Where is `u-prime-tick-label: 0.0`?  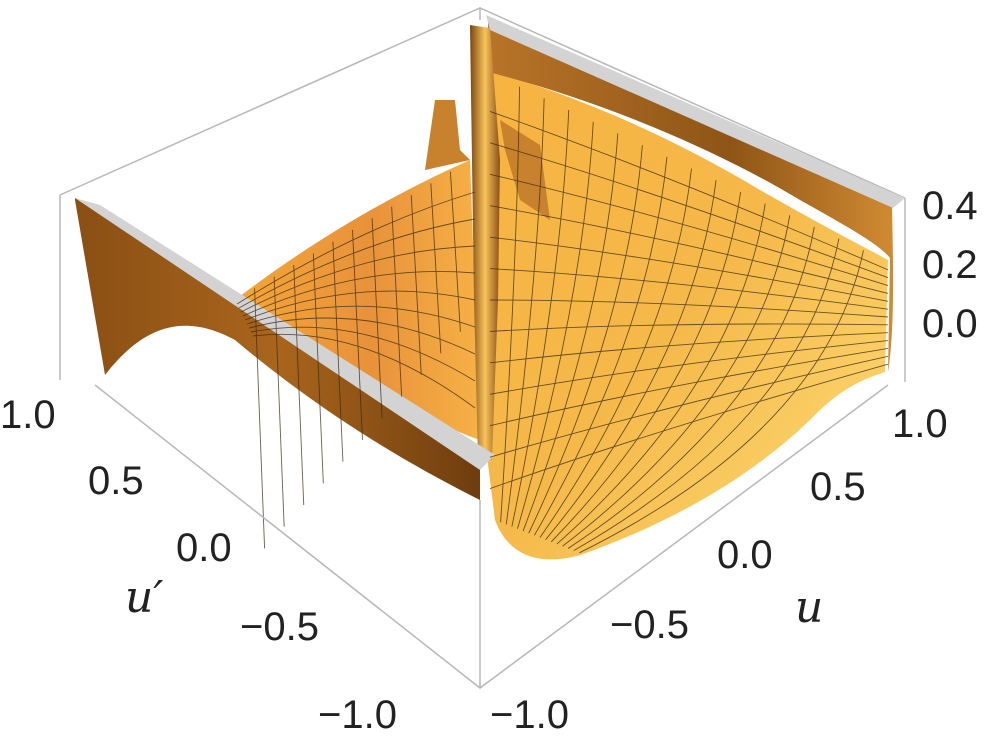 u-prime-tick-label: 0.0 is located at coordinates (204, 548).